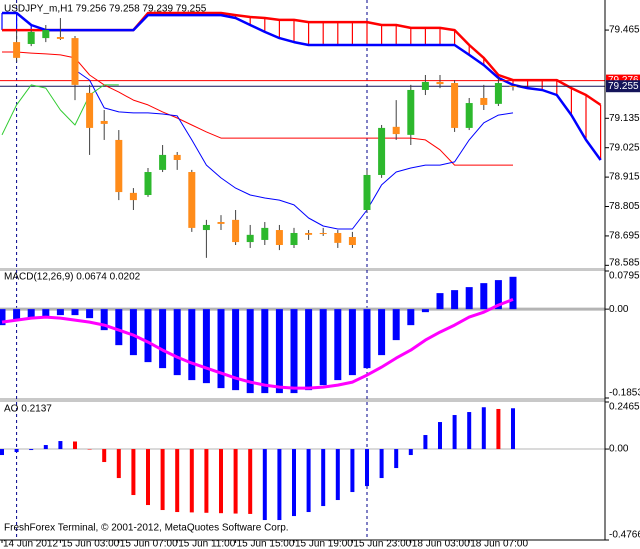  What do you see at coordinates (624, 263) in the screenshot?
I see `y-tick-label: 78.585` at bounding box center [624, 263].